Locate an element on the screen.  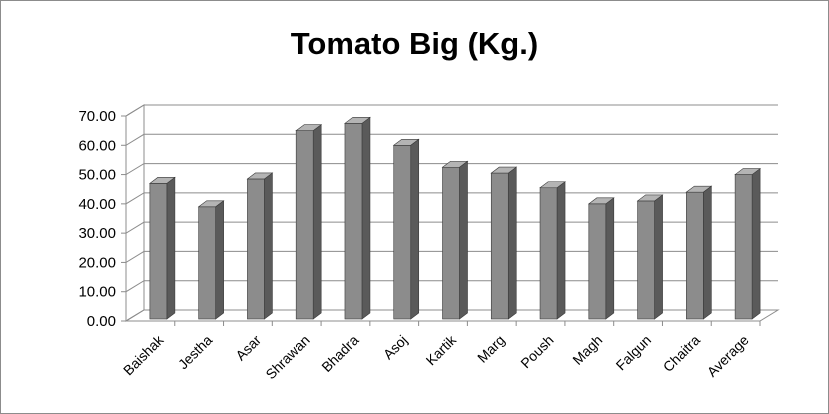
y-tick-label: 40.00 is located at coordinates (97, 204).